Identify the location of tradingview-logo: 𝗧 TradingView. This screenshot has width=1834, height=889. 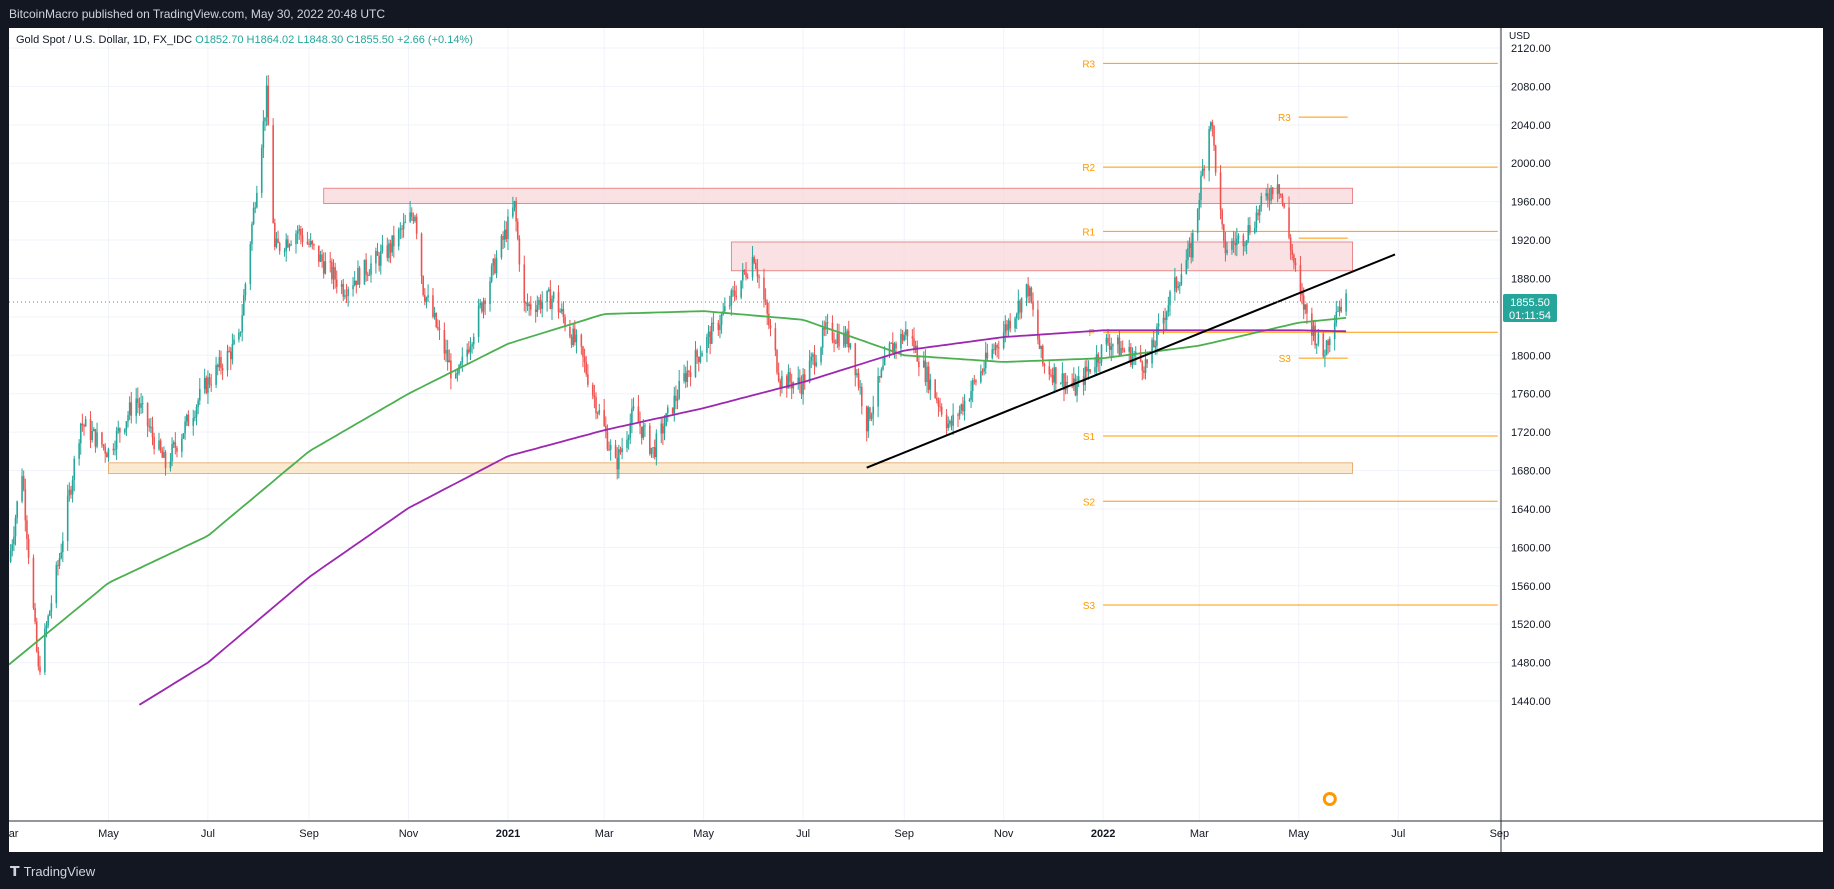
(52, 871).